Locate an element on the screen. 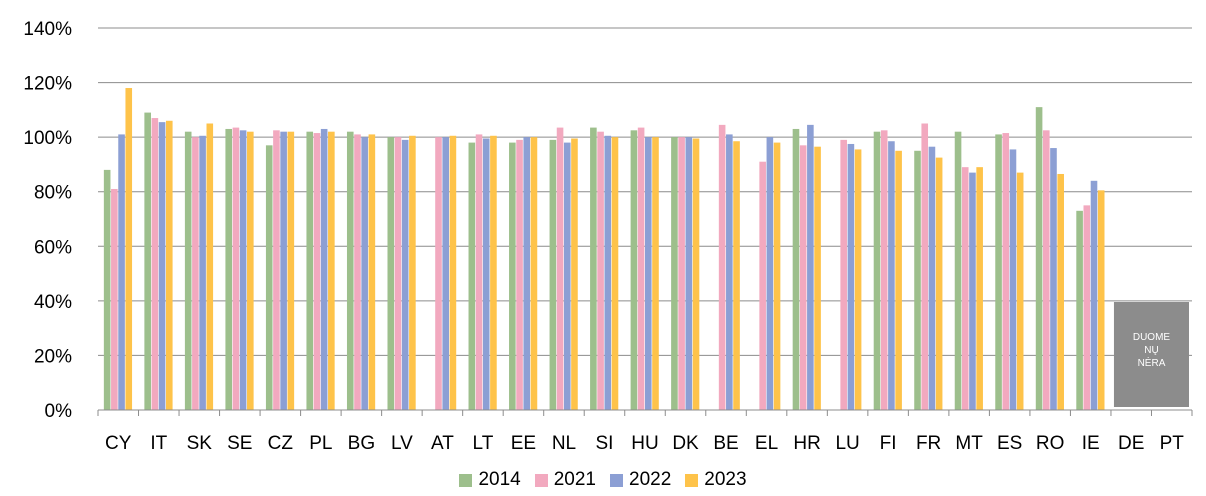 The image size is (1206, 496). legend-item: 2023 is located at coordinates (716, 480).